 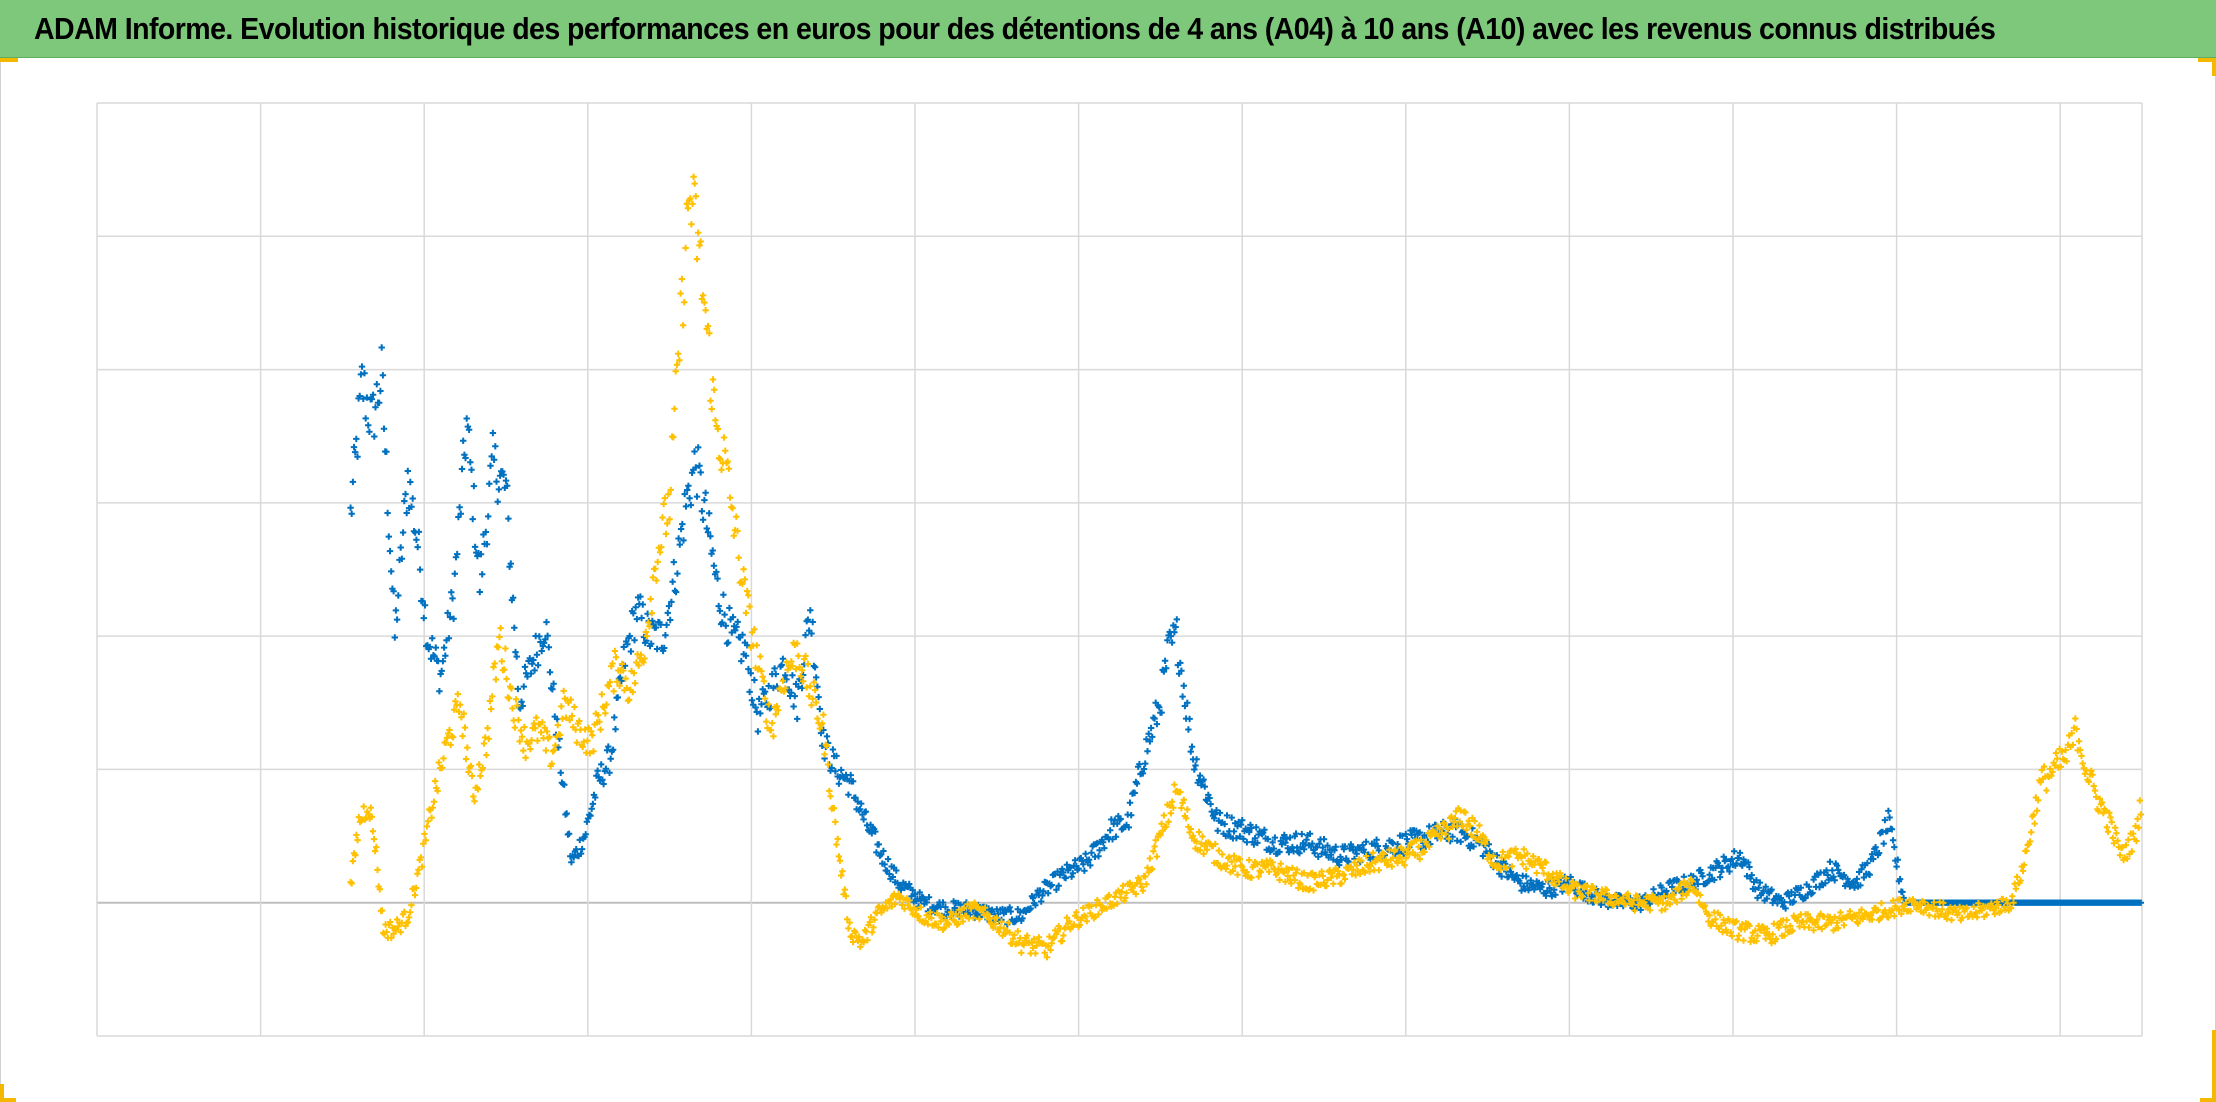 What do you see at coordinates (2214, 67) in the screenshot?
I see `corner-accent-right-top` at bounding box center [2214, 67].